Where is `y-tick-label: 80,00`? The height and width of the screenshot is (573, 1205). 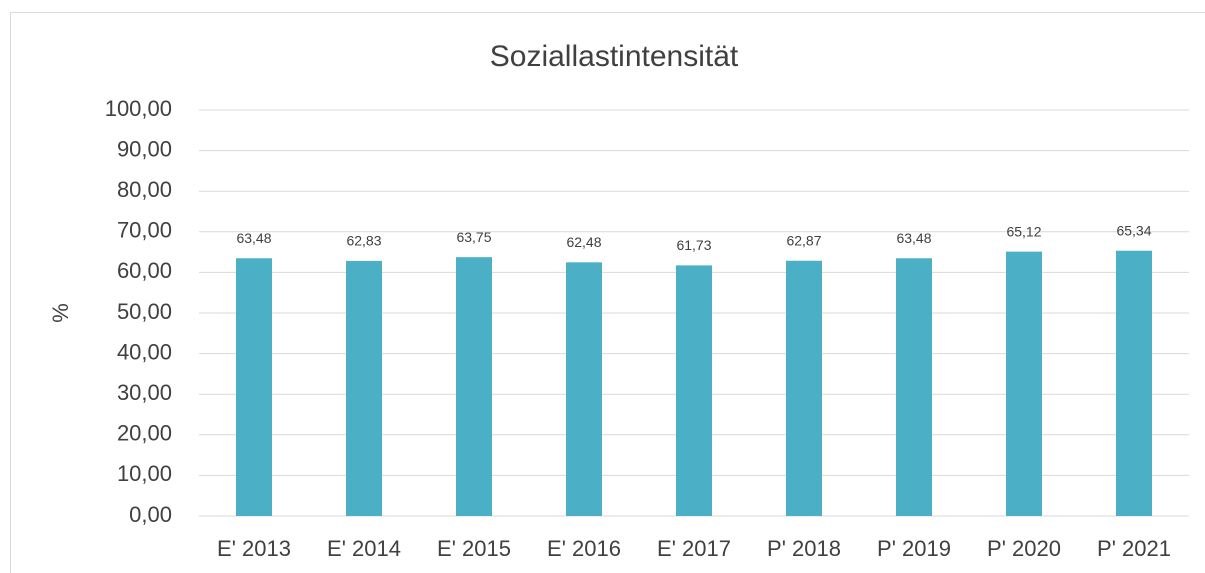 y-tick-label: 80,00 is located at coordinates (144, 189).